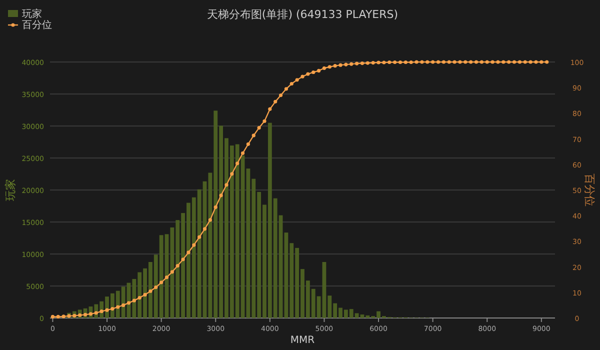  What do you see at coordinates (32, 14) in the screenshot?
I see `legend-label: 玩家` at bounding box center [32, 14].